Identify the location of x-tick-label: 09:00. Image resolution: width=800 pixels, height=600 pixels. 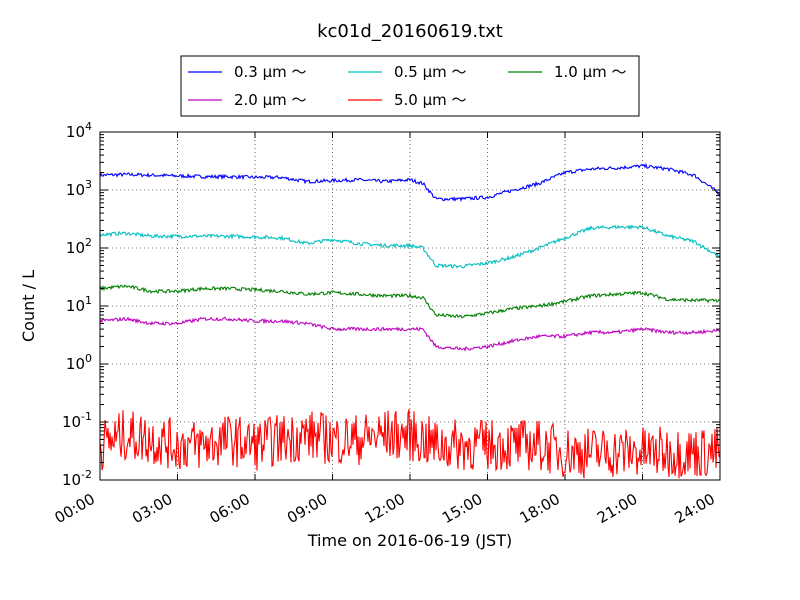
(307, 508).